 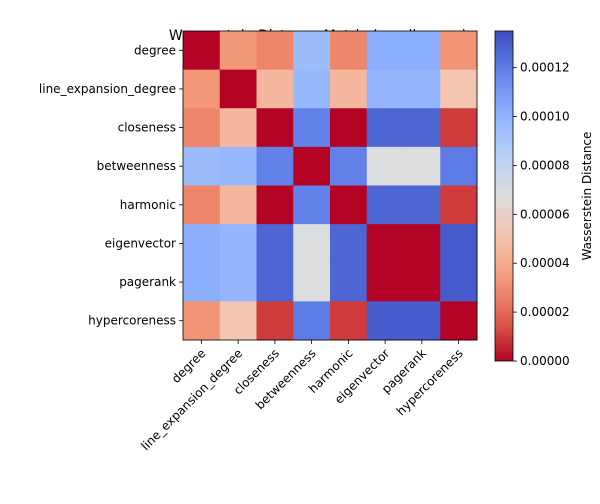 What do you see at coordinates (430, 382) in the screenshot?
I see `x-tick-label: hypercoreness` at bounding box center [430, 382].